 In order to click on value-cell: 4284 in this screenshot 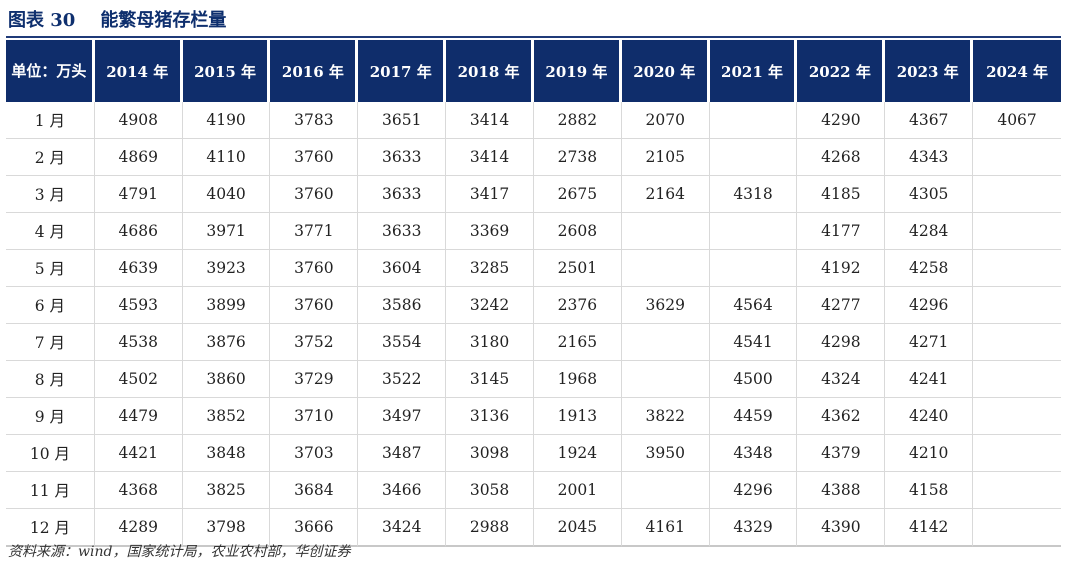, I will do `click(929, 231)`.